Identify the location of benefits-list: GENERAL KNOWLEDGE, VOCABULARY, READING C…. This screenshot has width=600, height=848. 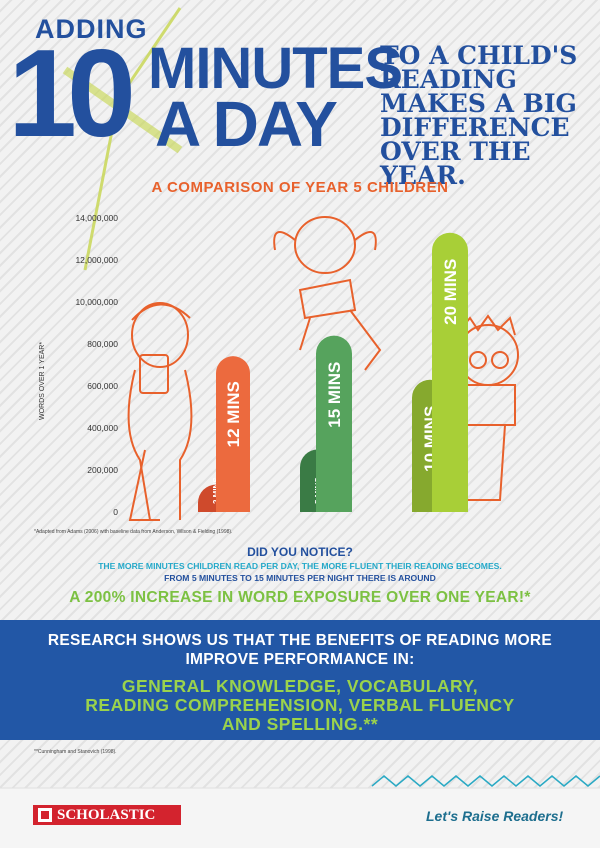
(300, 705).